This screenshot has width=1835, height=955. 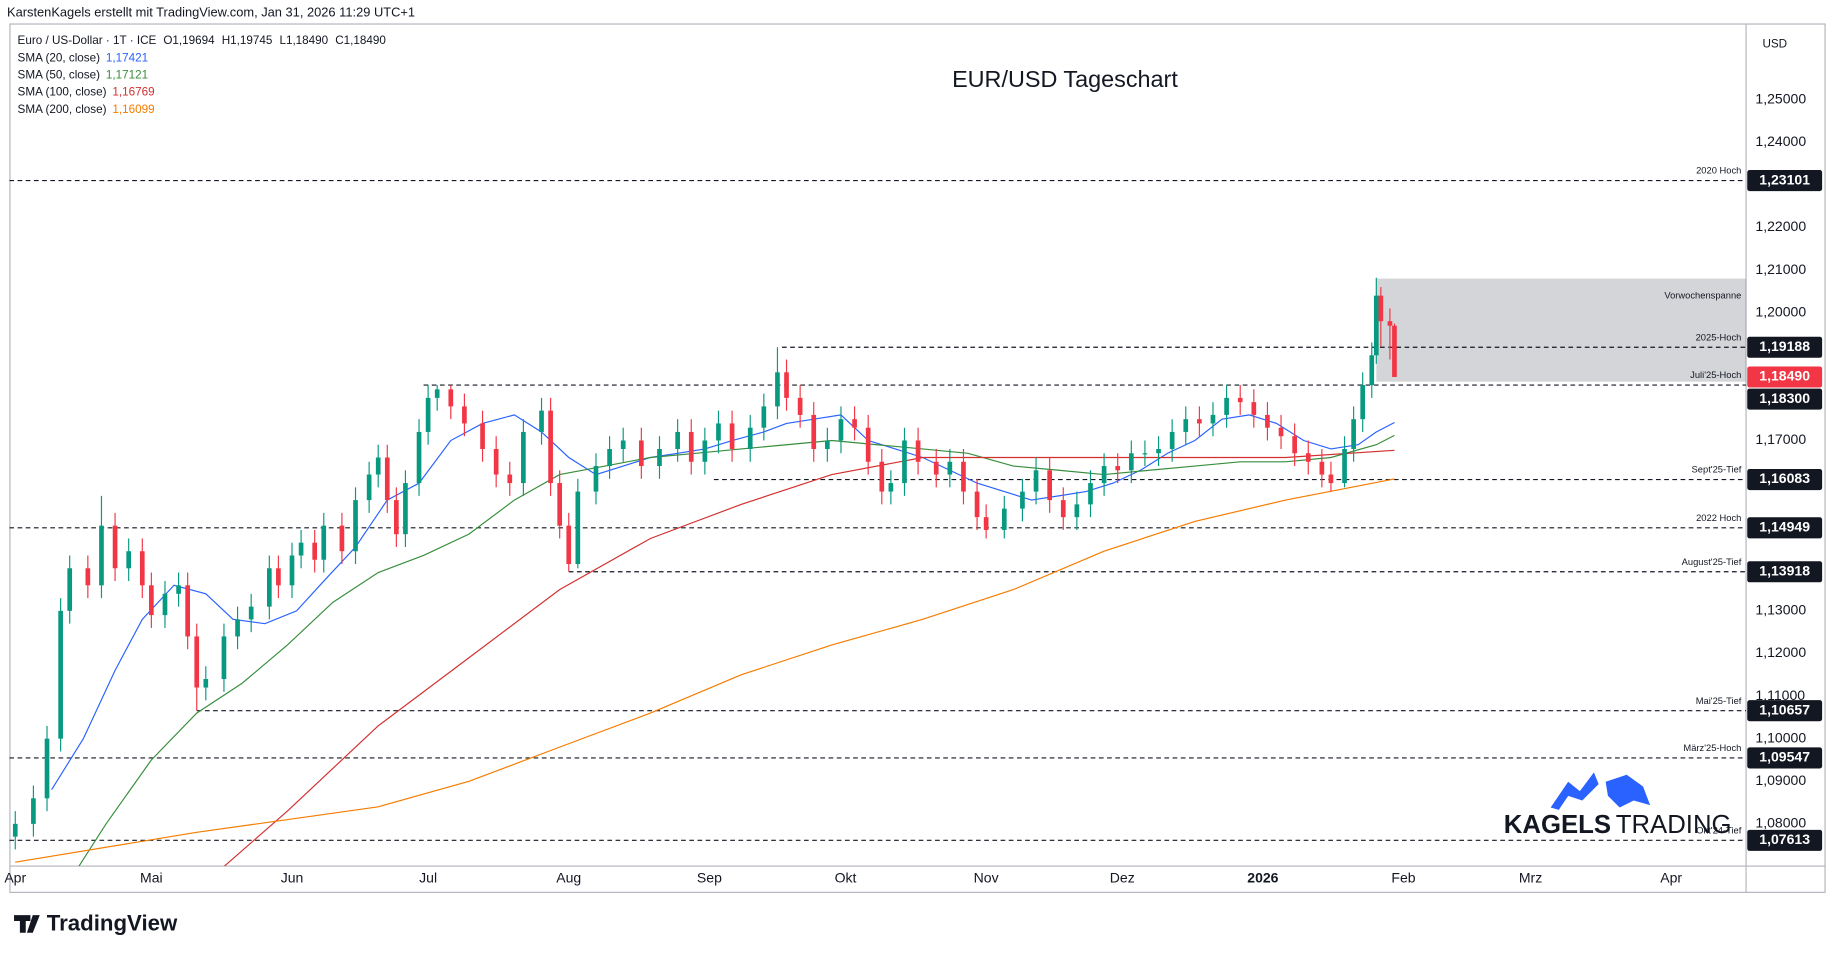 What do you see at coordinates (1784, 527) in the screenshot?
I see `level-price-label: 1,14949` at bounding box center [1784, 527].